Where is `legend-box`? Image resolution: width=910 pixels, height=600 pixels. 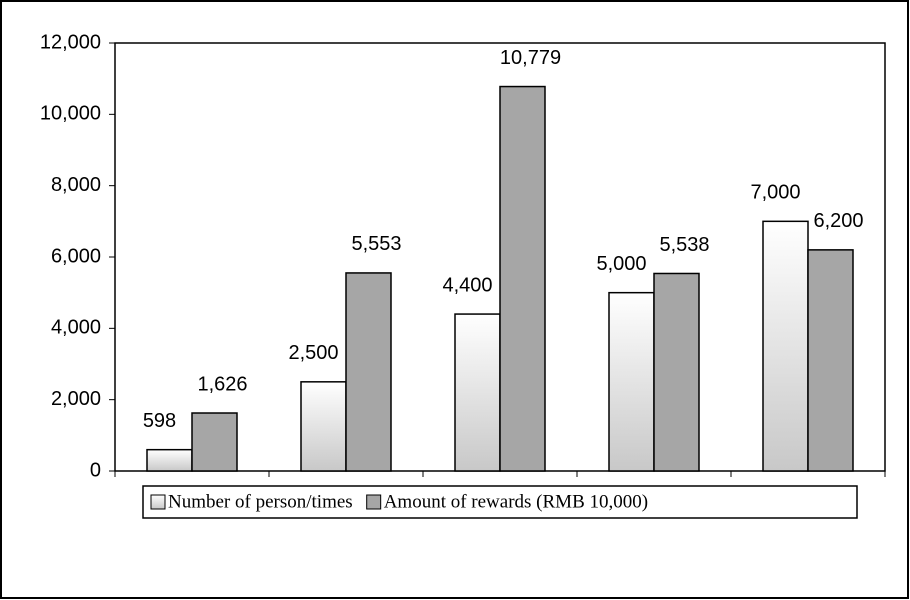 legend-box is located at coordinates (500, 502).